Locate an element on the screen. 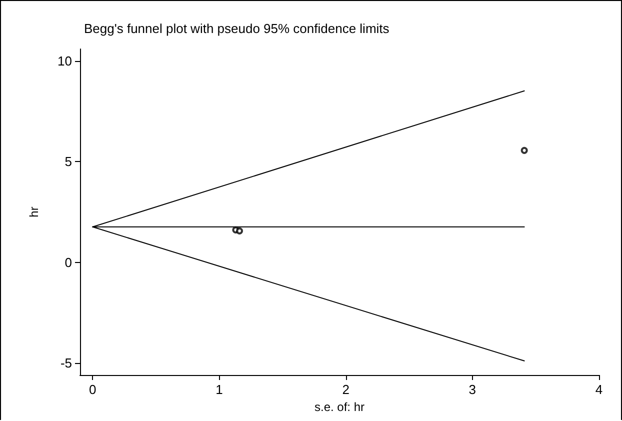  x-tick-label: 1 is located at coordinates (219, 389).